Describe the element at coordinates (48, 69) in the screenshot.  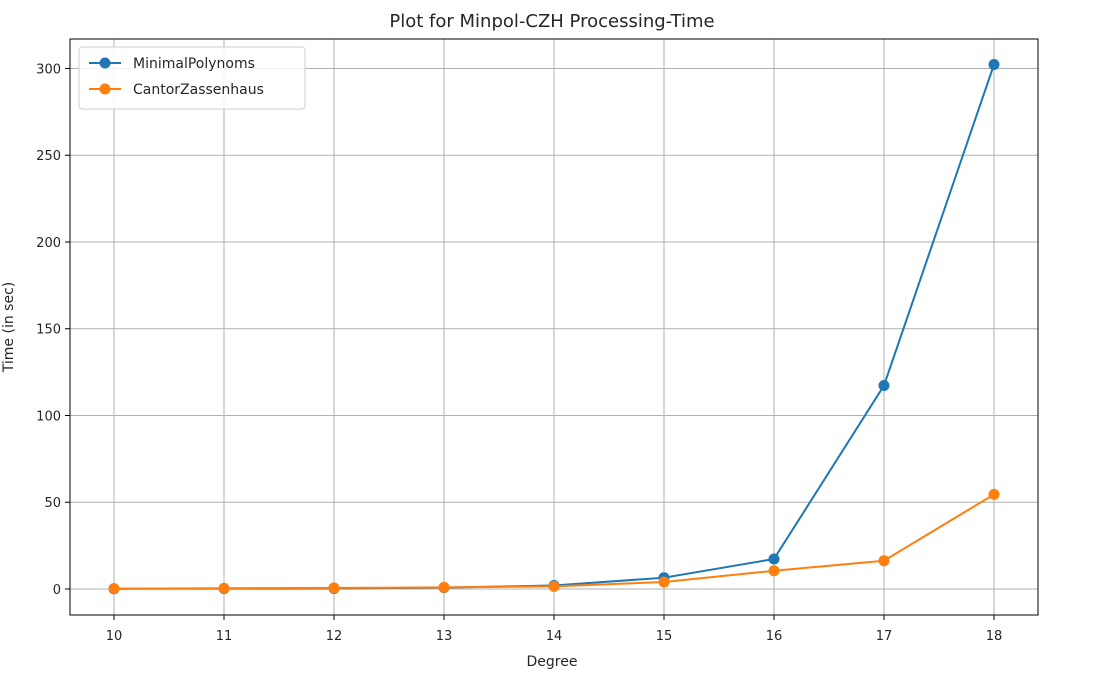
I see `y-tick-label: 300` at that location.